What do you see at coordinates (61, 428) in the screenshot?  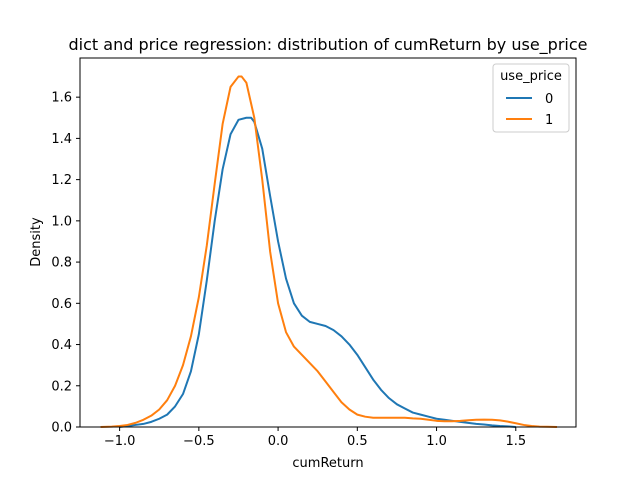 I see `y-tick-label: 0.0` at bounding box center [61, 428].